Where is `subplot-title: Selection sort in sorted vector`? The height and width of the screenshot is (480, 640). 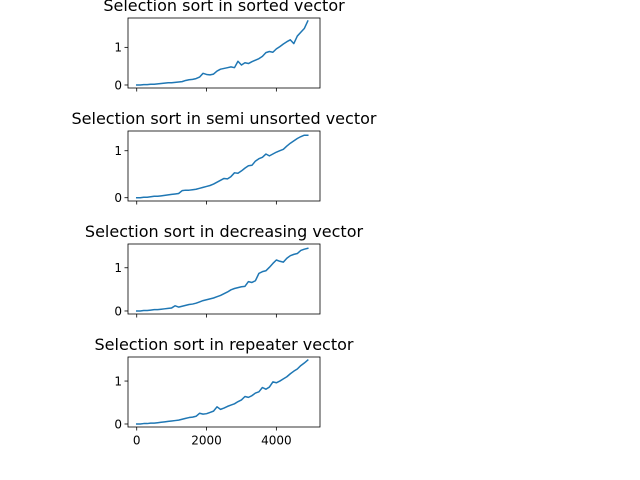
subplot-title: Selection sort in sorted vector is located at coordinates (224, 7).